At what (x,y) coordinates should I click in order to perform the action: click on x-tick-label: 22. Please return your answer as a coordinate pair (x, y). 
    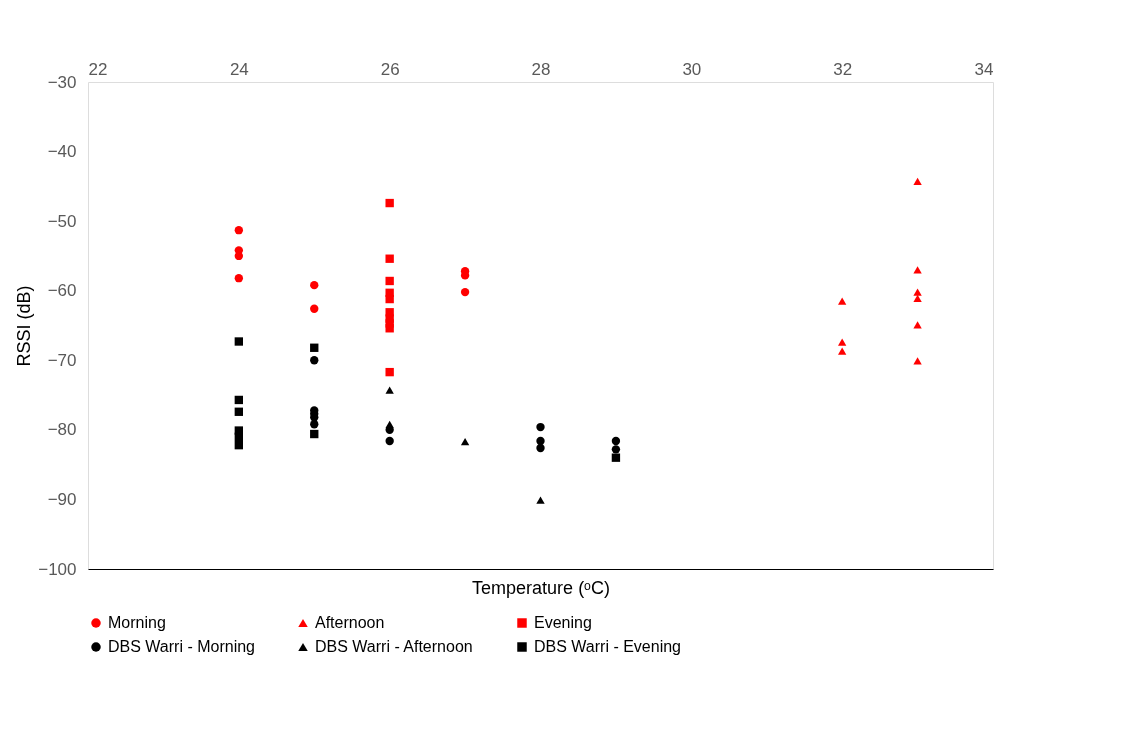
    Looking at the image, I should click on (98, 69).